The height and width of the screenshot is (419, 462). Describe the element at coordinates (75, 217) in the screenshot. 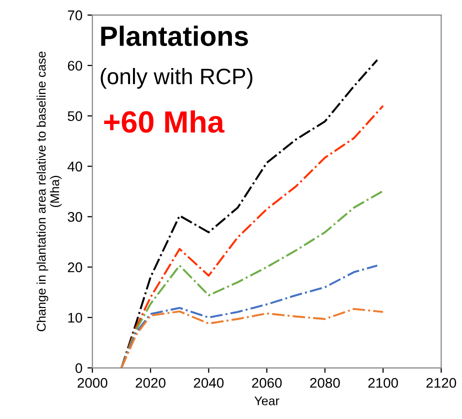

I see `y-tick-label: 30` at that location.